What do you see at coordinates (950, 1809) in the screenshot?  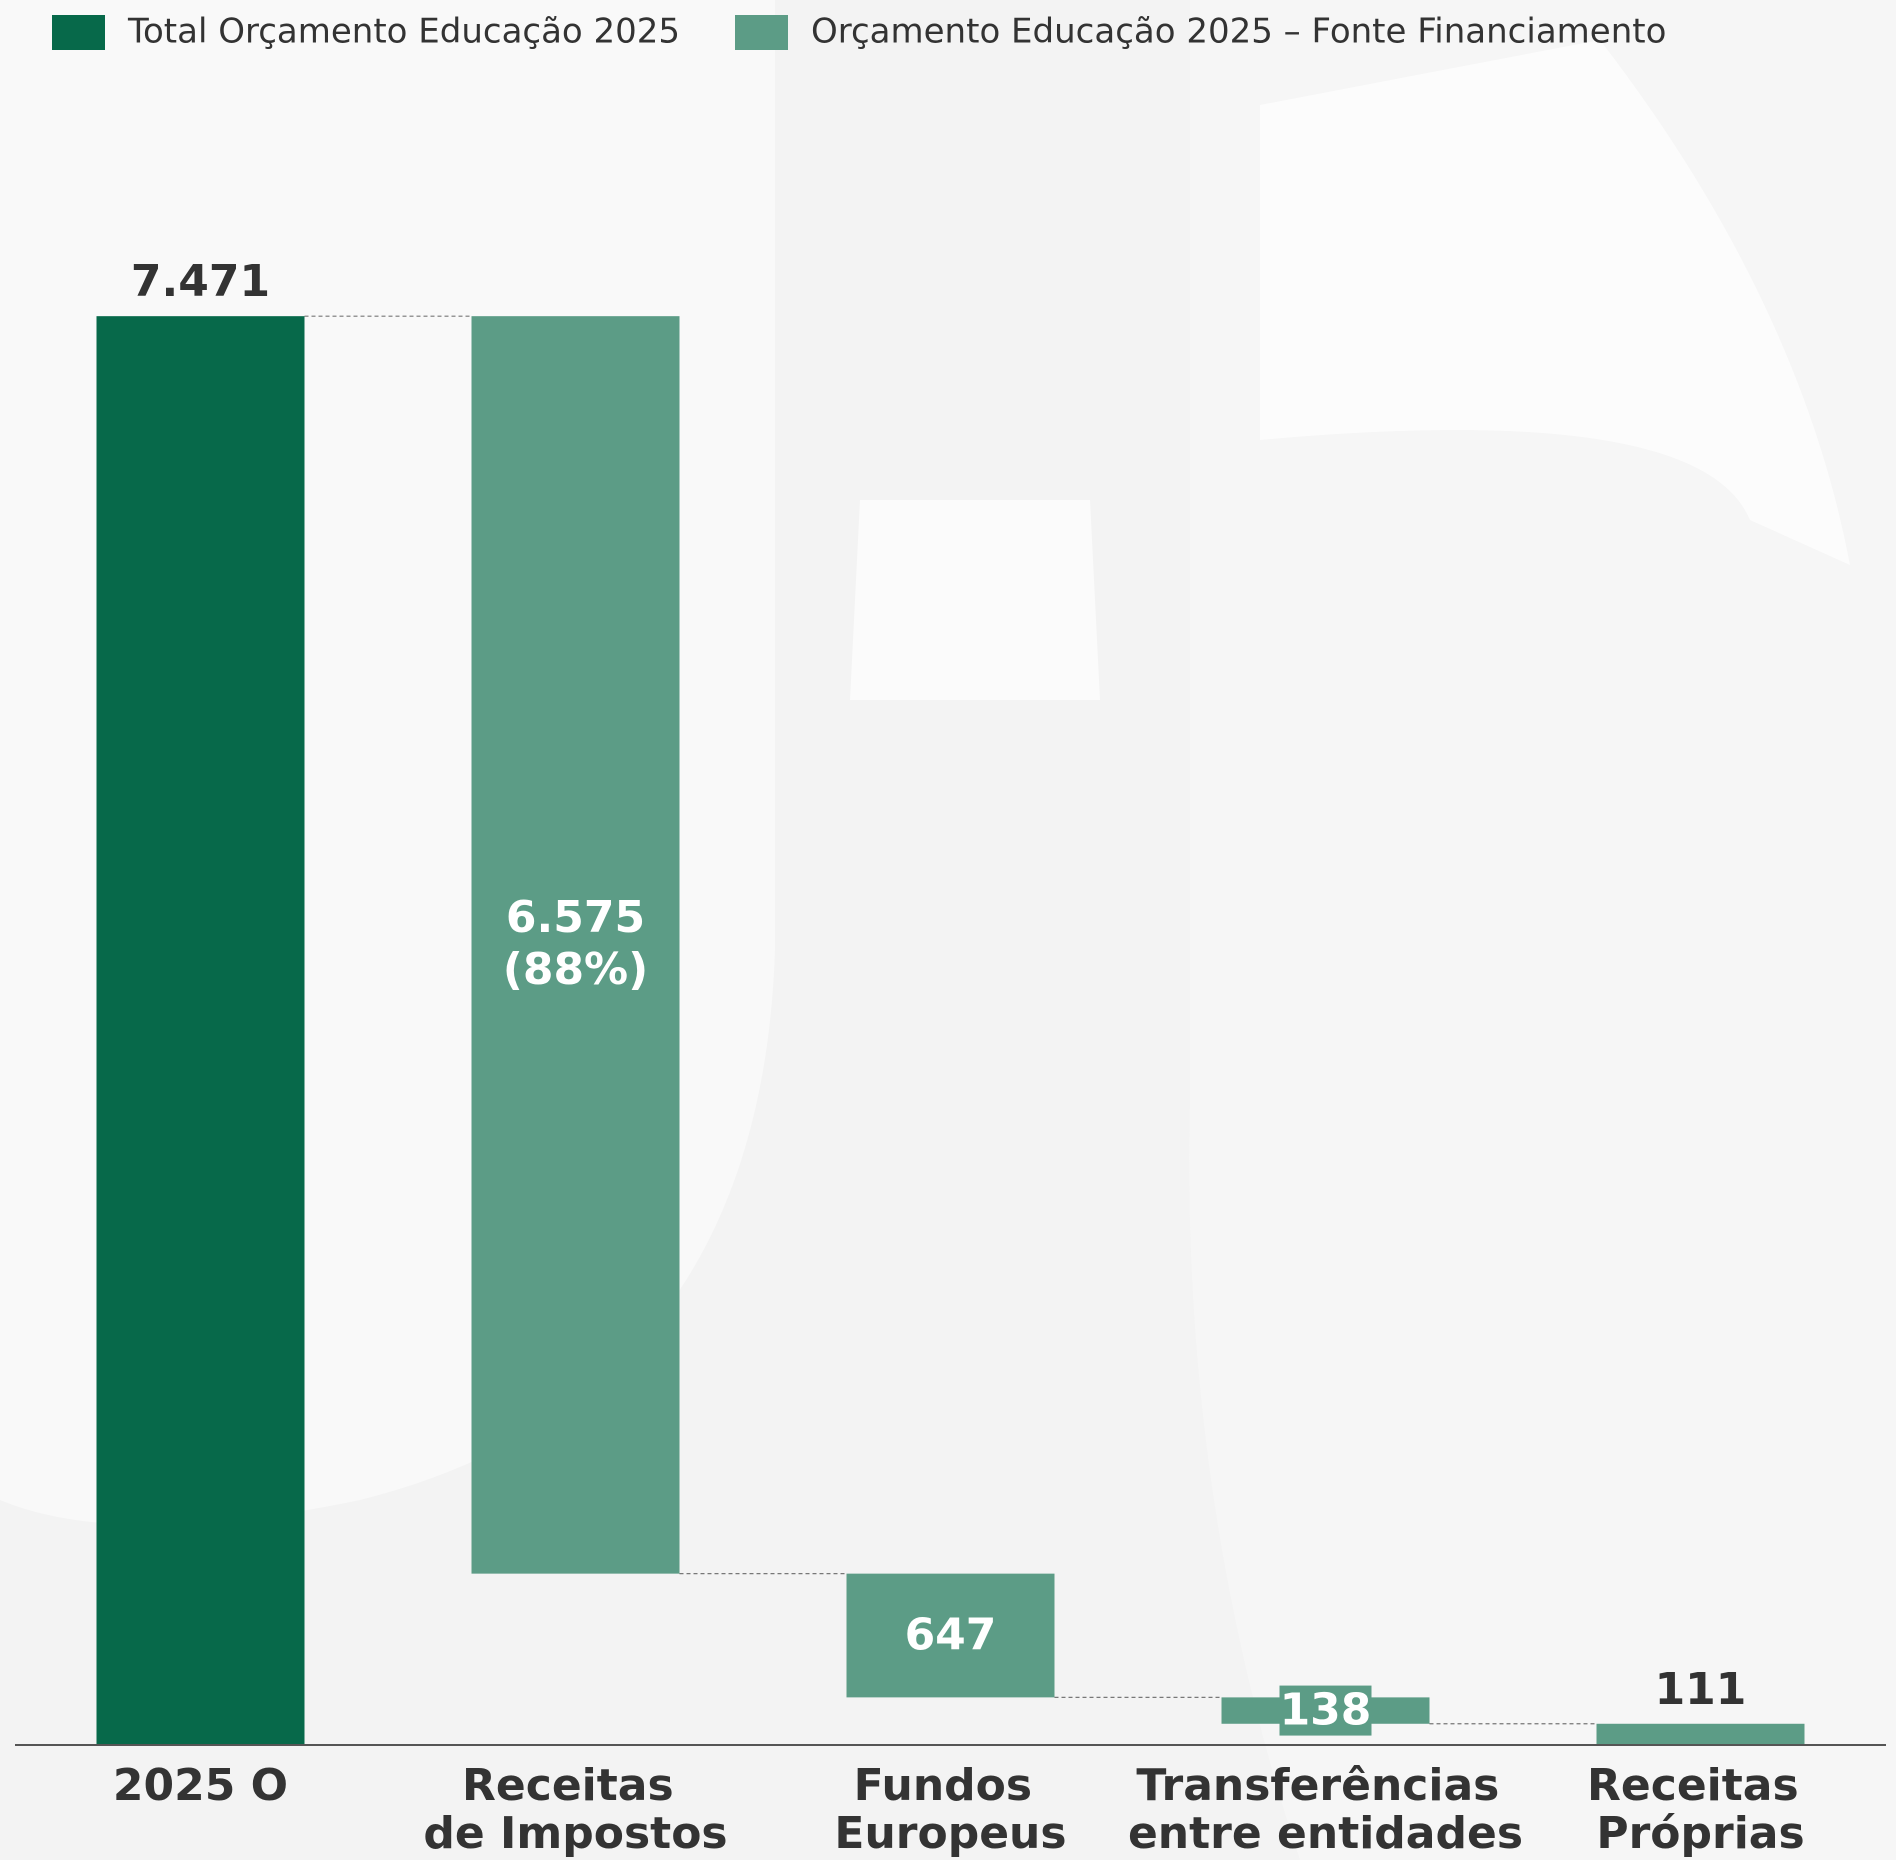 I see `x-tick-label: Fundos Europeus` at bounding box center [950, 1809].